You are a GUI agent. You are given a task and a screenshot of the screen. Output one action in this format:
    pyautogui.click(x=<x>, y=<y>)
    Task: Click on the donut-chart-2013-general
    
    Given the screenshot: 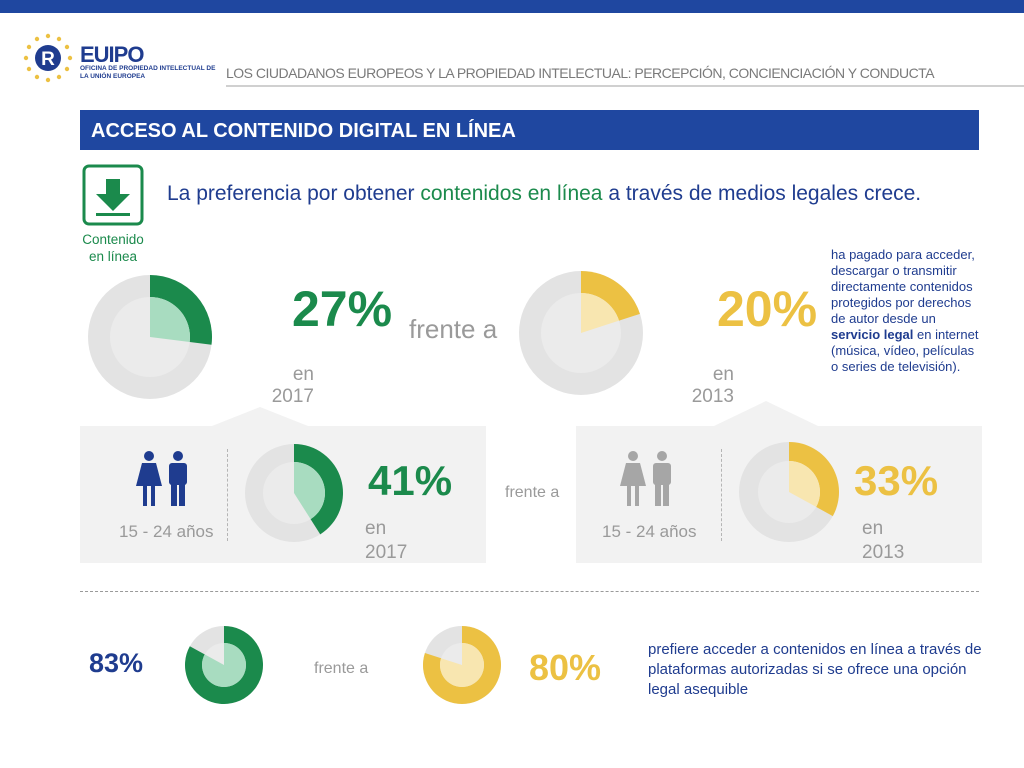 What is the action you would take?
    pyautogui.click(x=581, y=333)
    